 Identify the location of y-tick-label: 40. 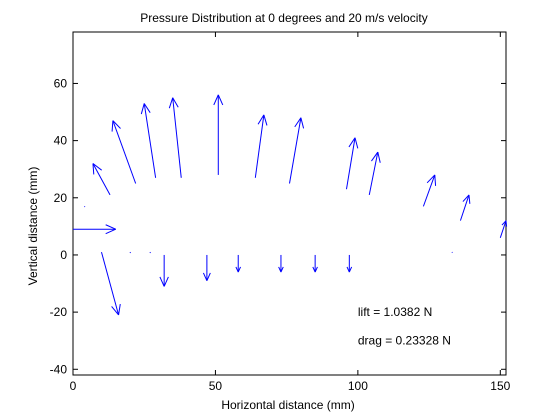
(61, 141).